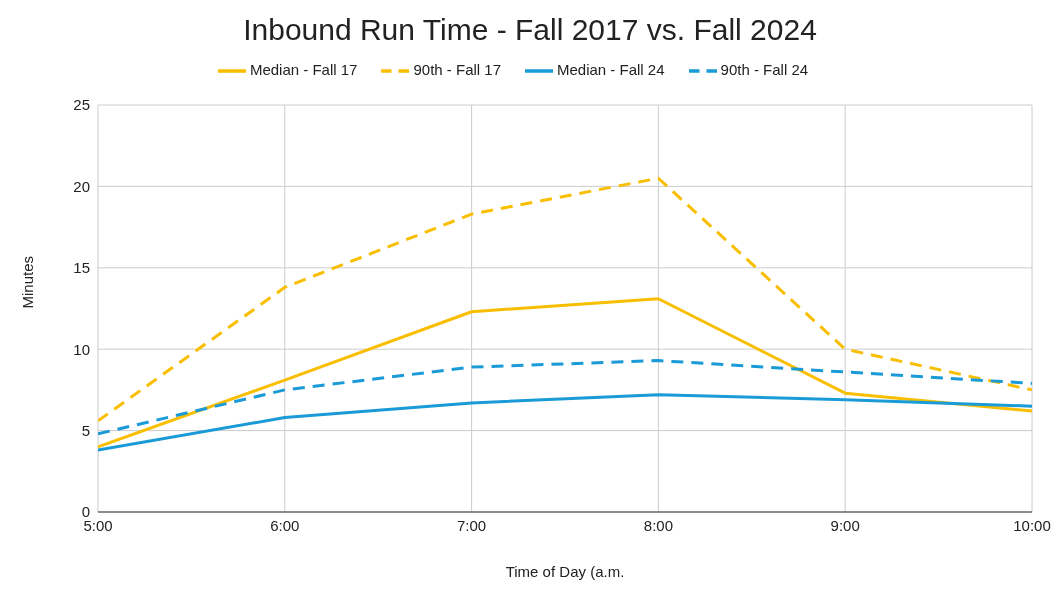  I want to click on y-tick-label: 20, so click(81, 186).